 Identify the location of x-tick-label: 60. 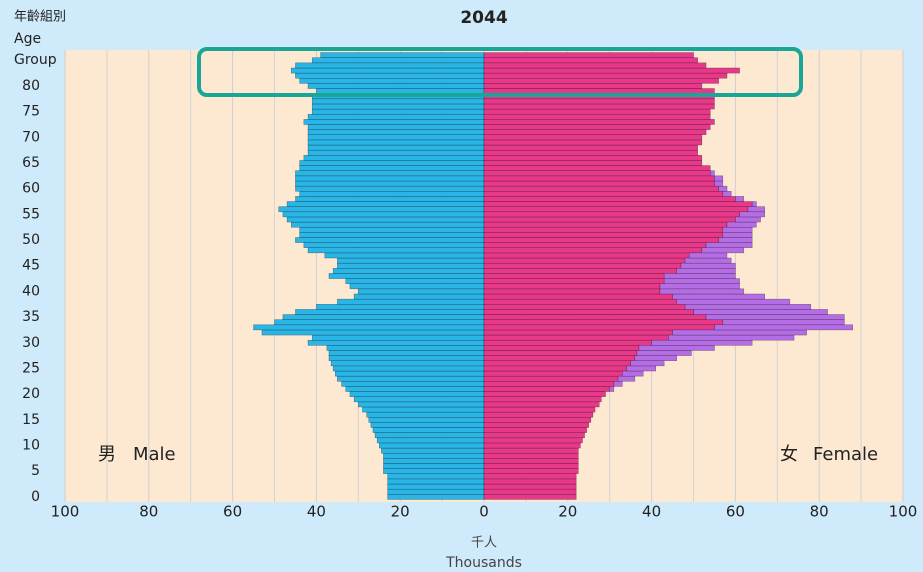
(232, 512).